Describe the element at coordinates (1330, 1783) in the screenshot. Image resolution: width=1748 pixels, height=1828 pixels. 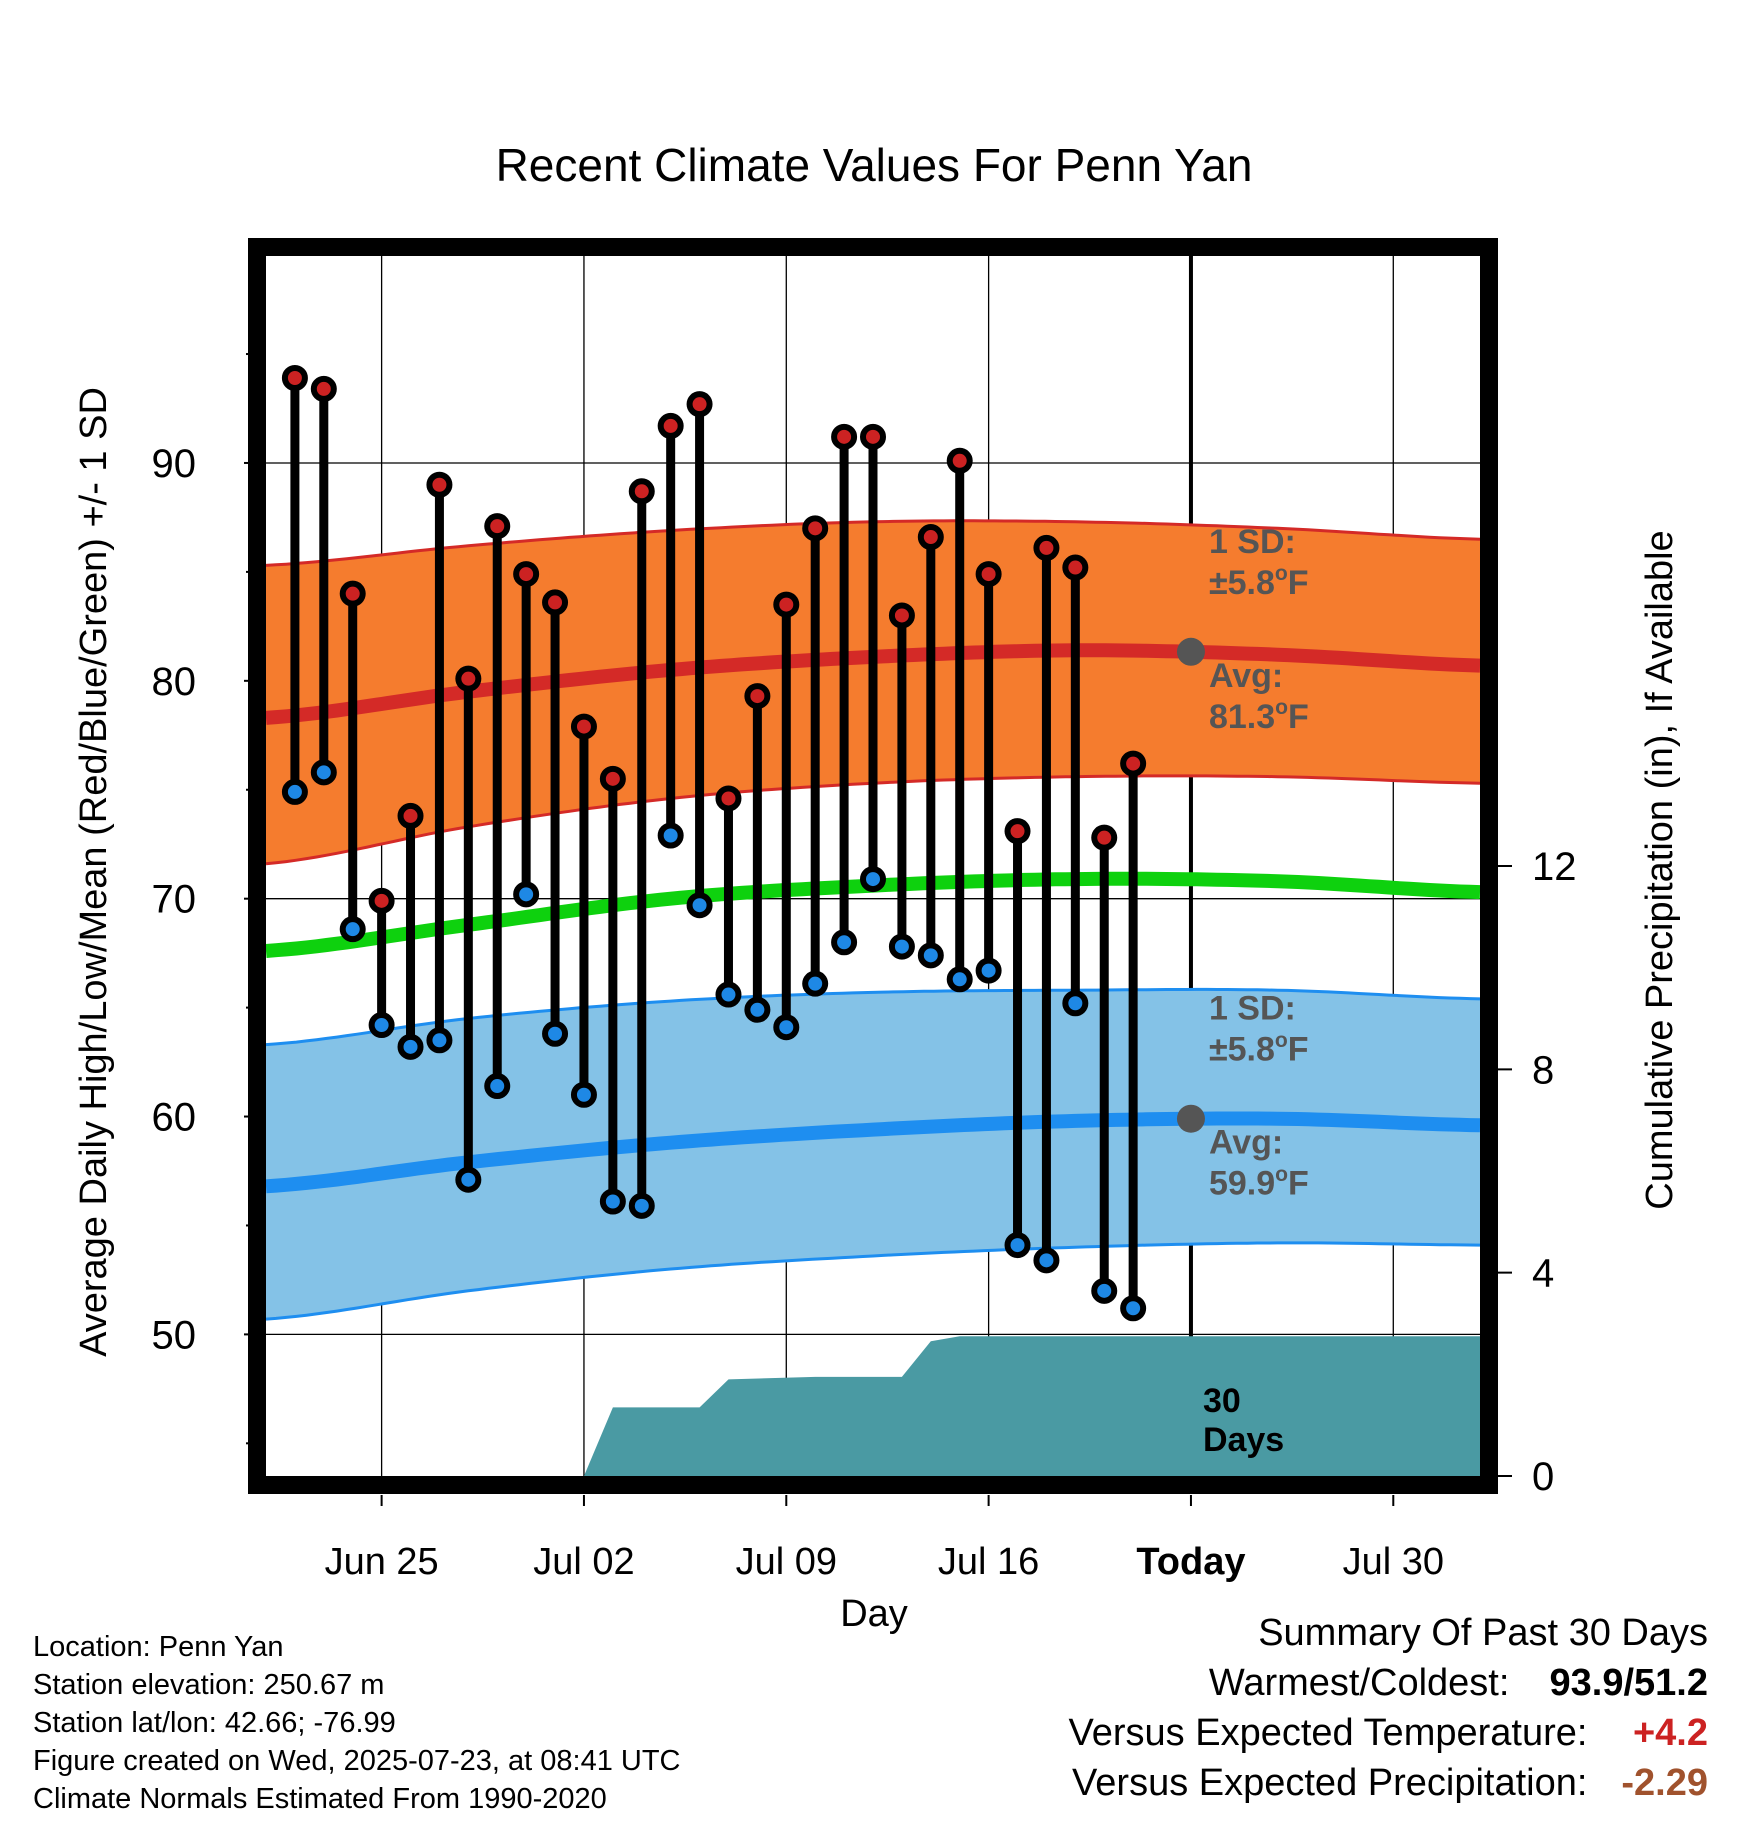
I see `precip-anomaly-label: Versus Expected Precipitation:` at that location.